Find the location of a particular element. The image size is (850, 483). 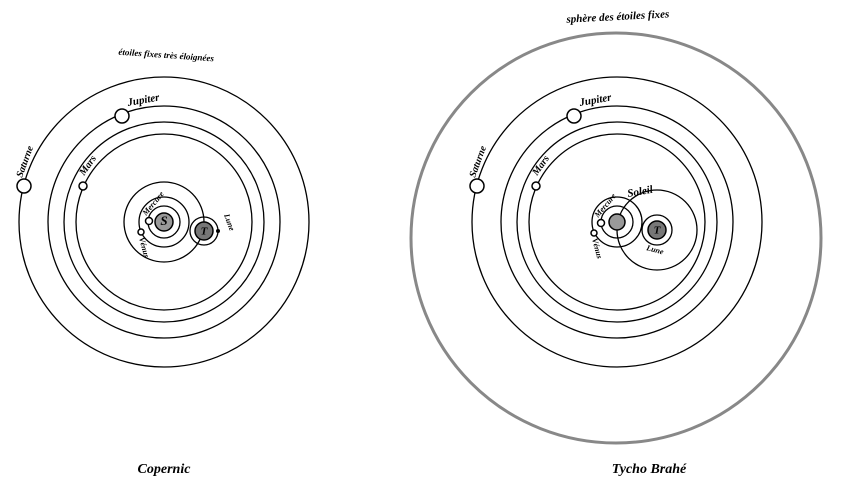

moon is located at coordinates (218, 231).